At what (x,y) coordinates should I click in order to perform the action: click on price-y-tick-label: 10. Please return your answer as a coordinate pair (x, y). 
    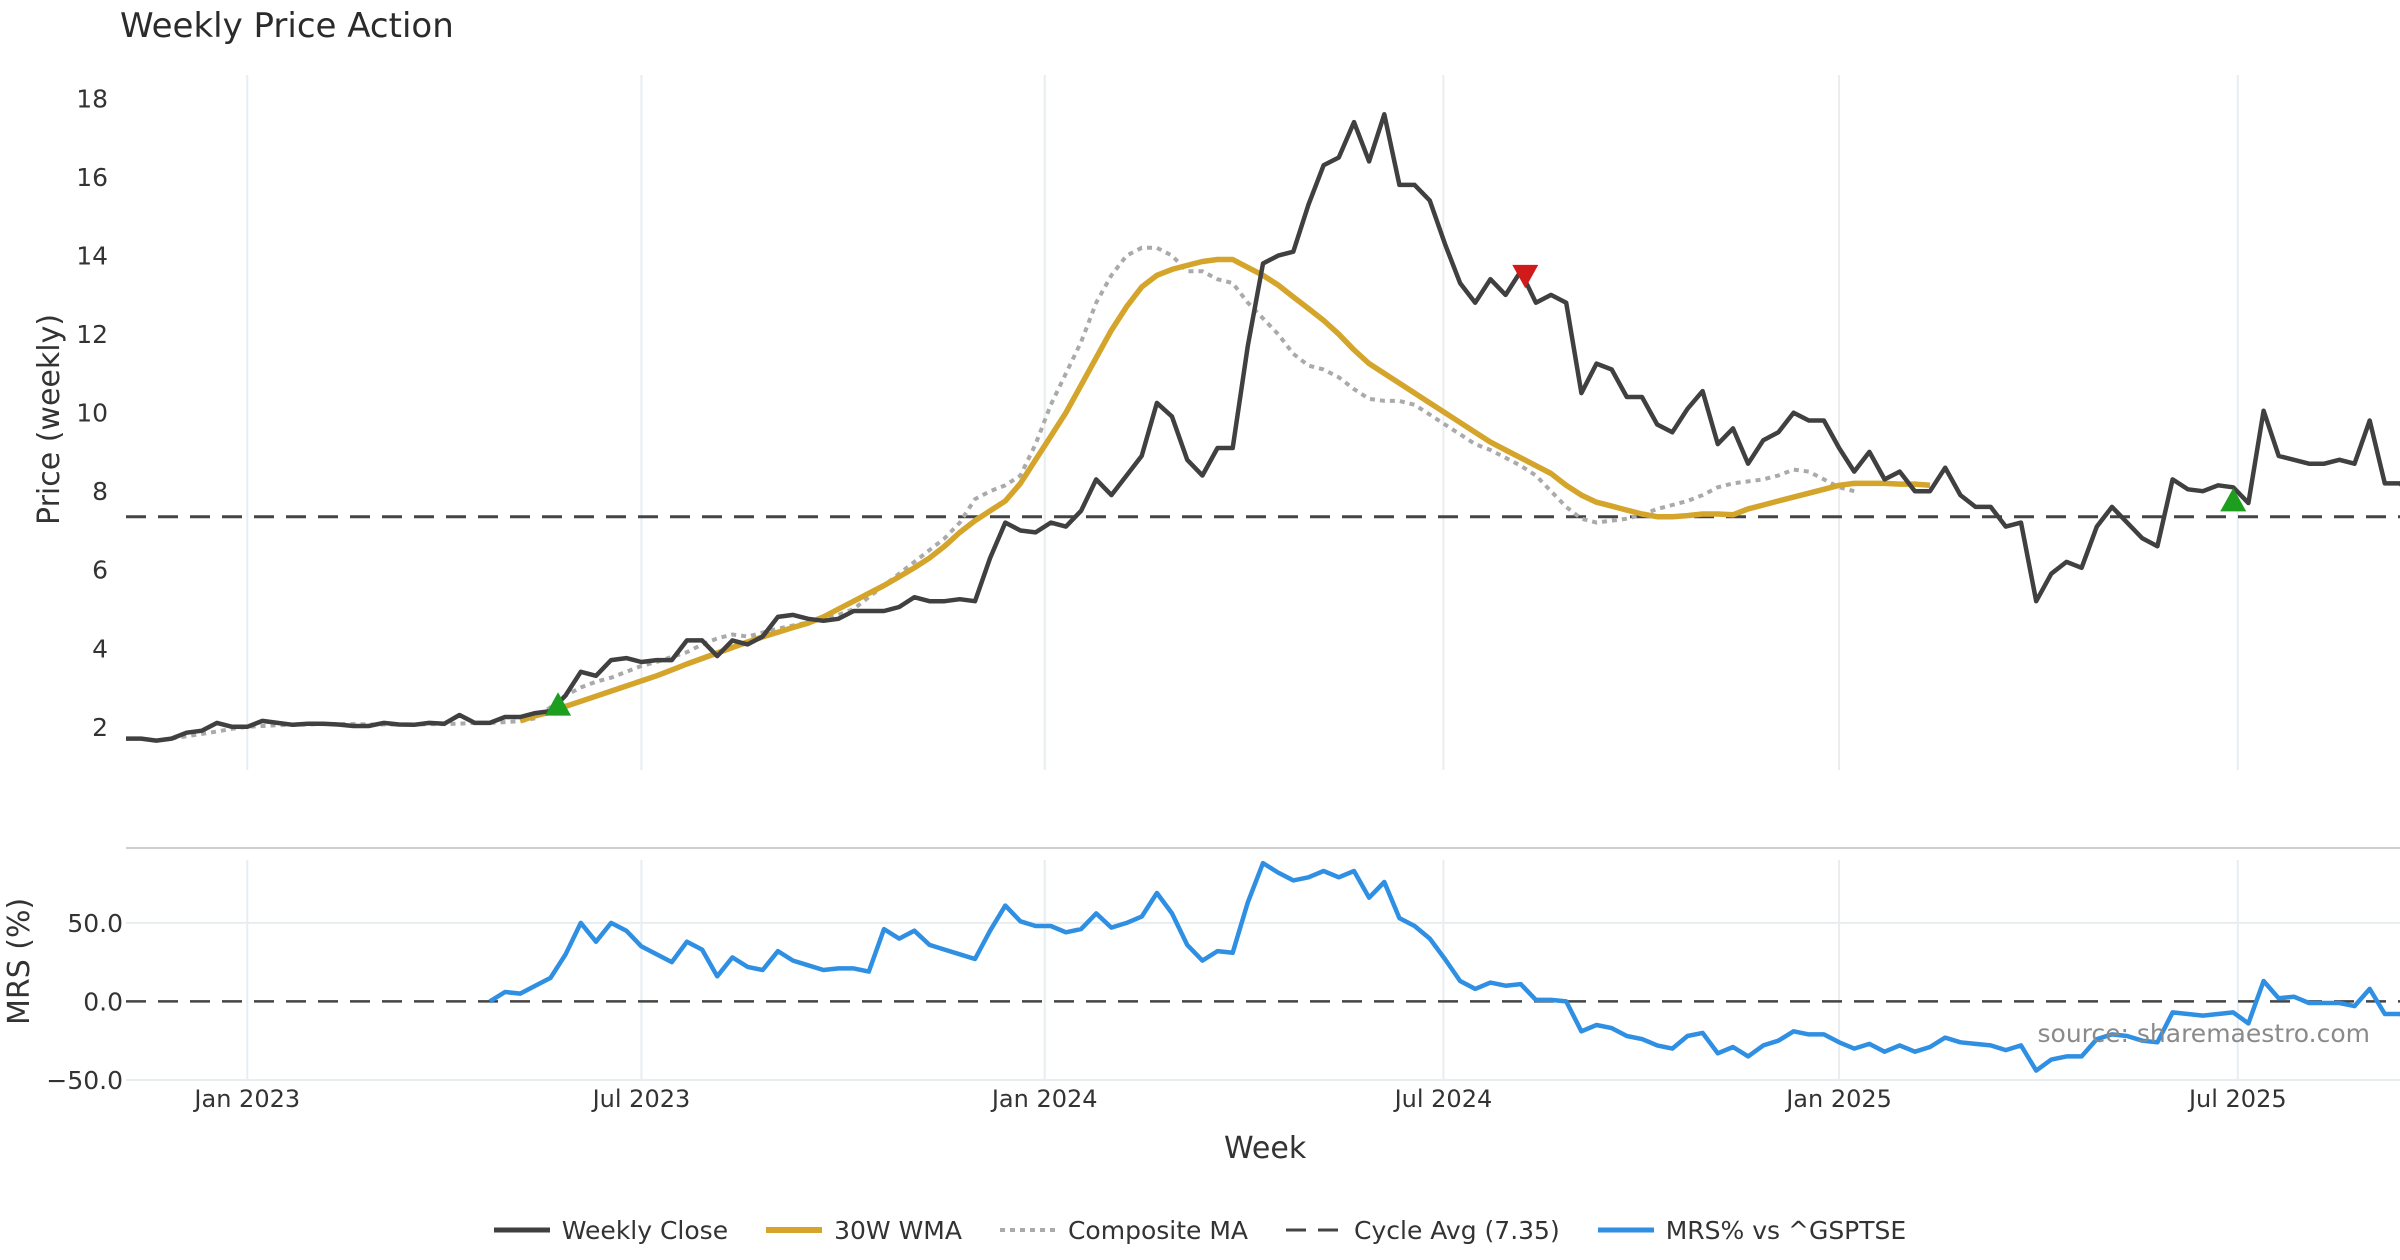
    Looking at the image, I should click on (92, 413).